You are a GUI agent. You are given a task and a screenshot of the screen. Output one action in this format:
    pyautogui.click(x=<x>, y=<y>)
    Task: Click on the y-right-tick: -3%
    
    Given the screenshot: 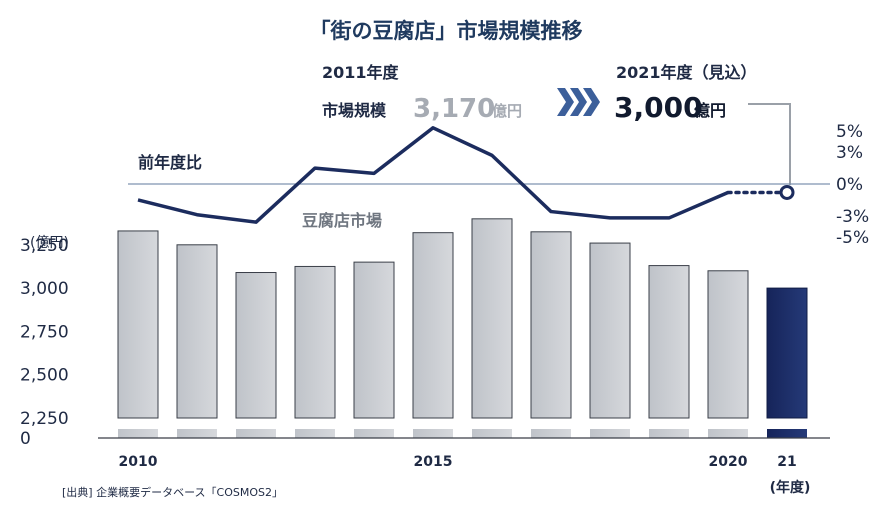 What is the action you would take?
    pyautogui.click(x=852, y=217)
    